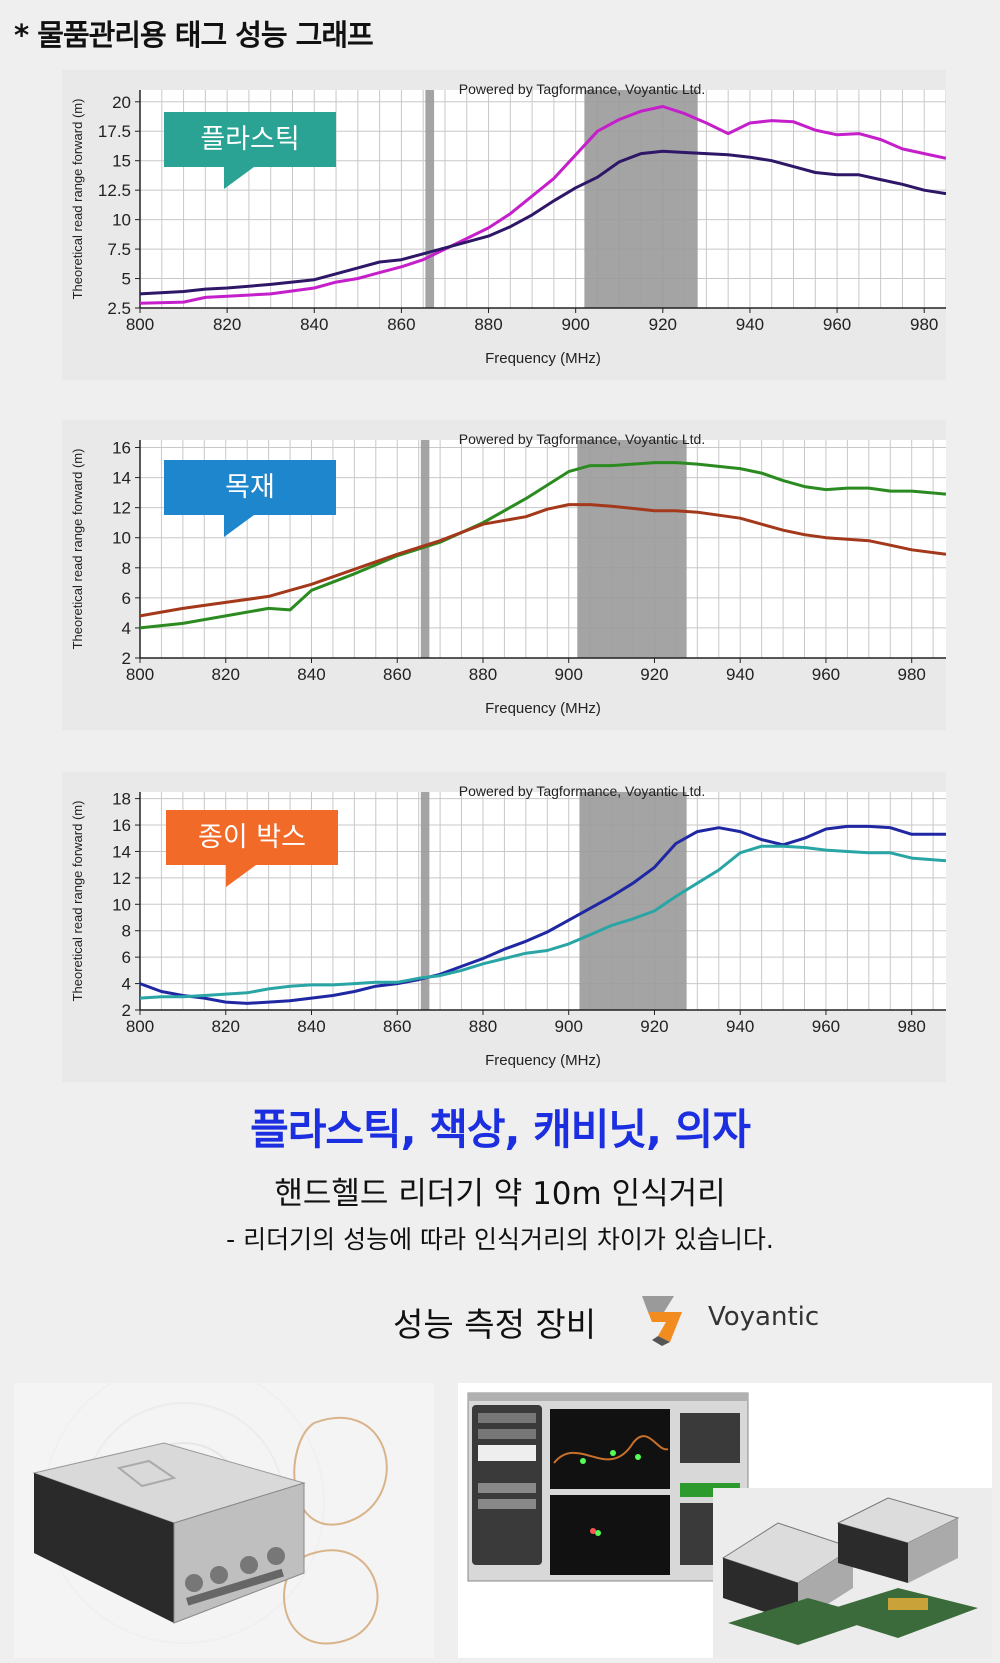 The height and width of the screenshot is (1663, 1000). What do you see at coordinates (495, 1324) in the screenshot?
I see `equipment-label: 성능 측정 장비` at bounding box center [495, 1324].